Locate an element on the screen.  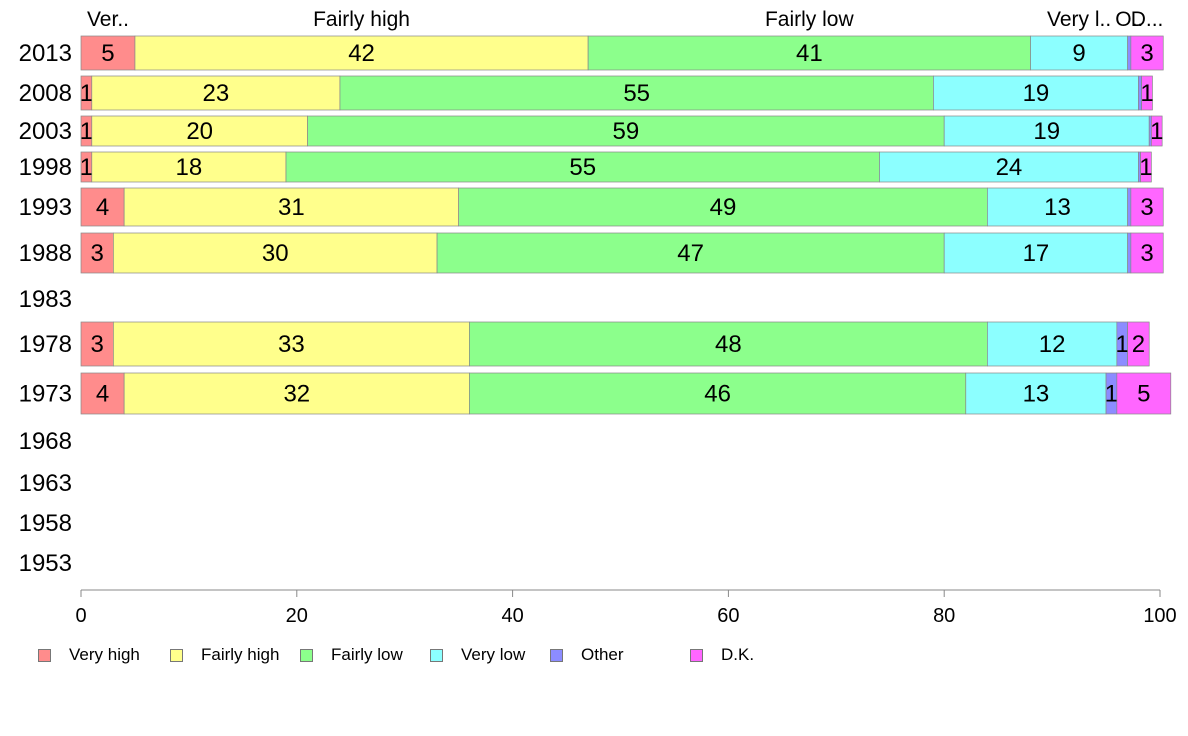
legend-item-very-high: Very high is located at coordinates (89, 655).